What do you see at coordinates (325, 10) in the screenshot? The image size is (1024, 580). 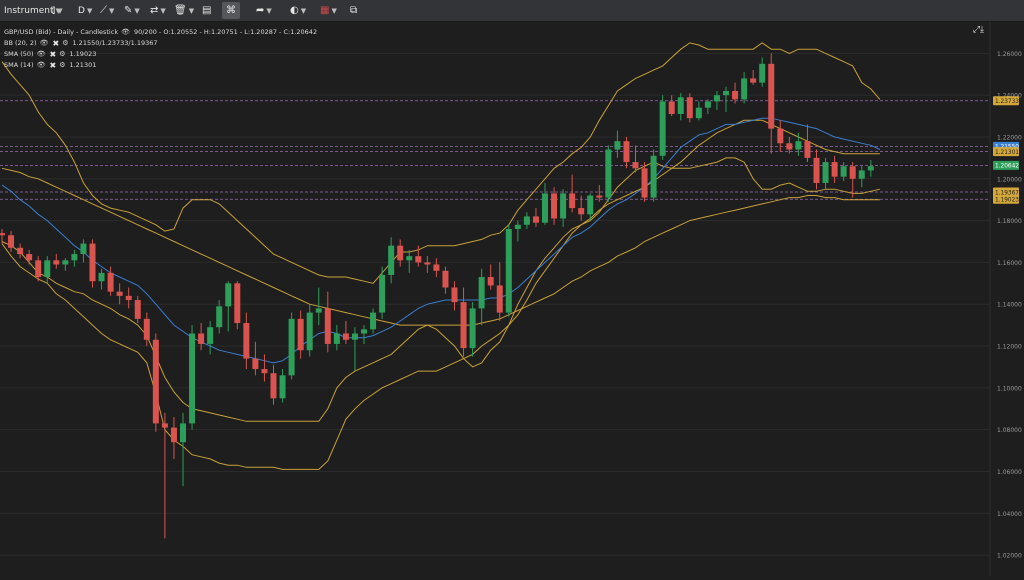 I see `language-flag-icon: ▦` at bounding box center [325, 10].